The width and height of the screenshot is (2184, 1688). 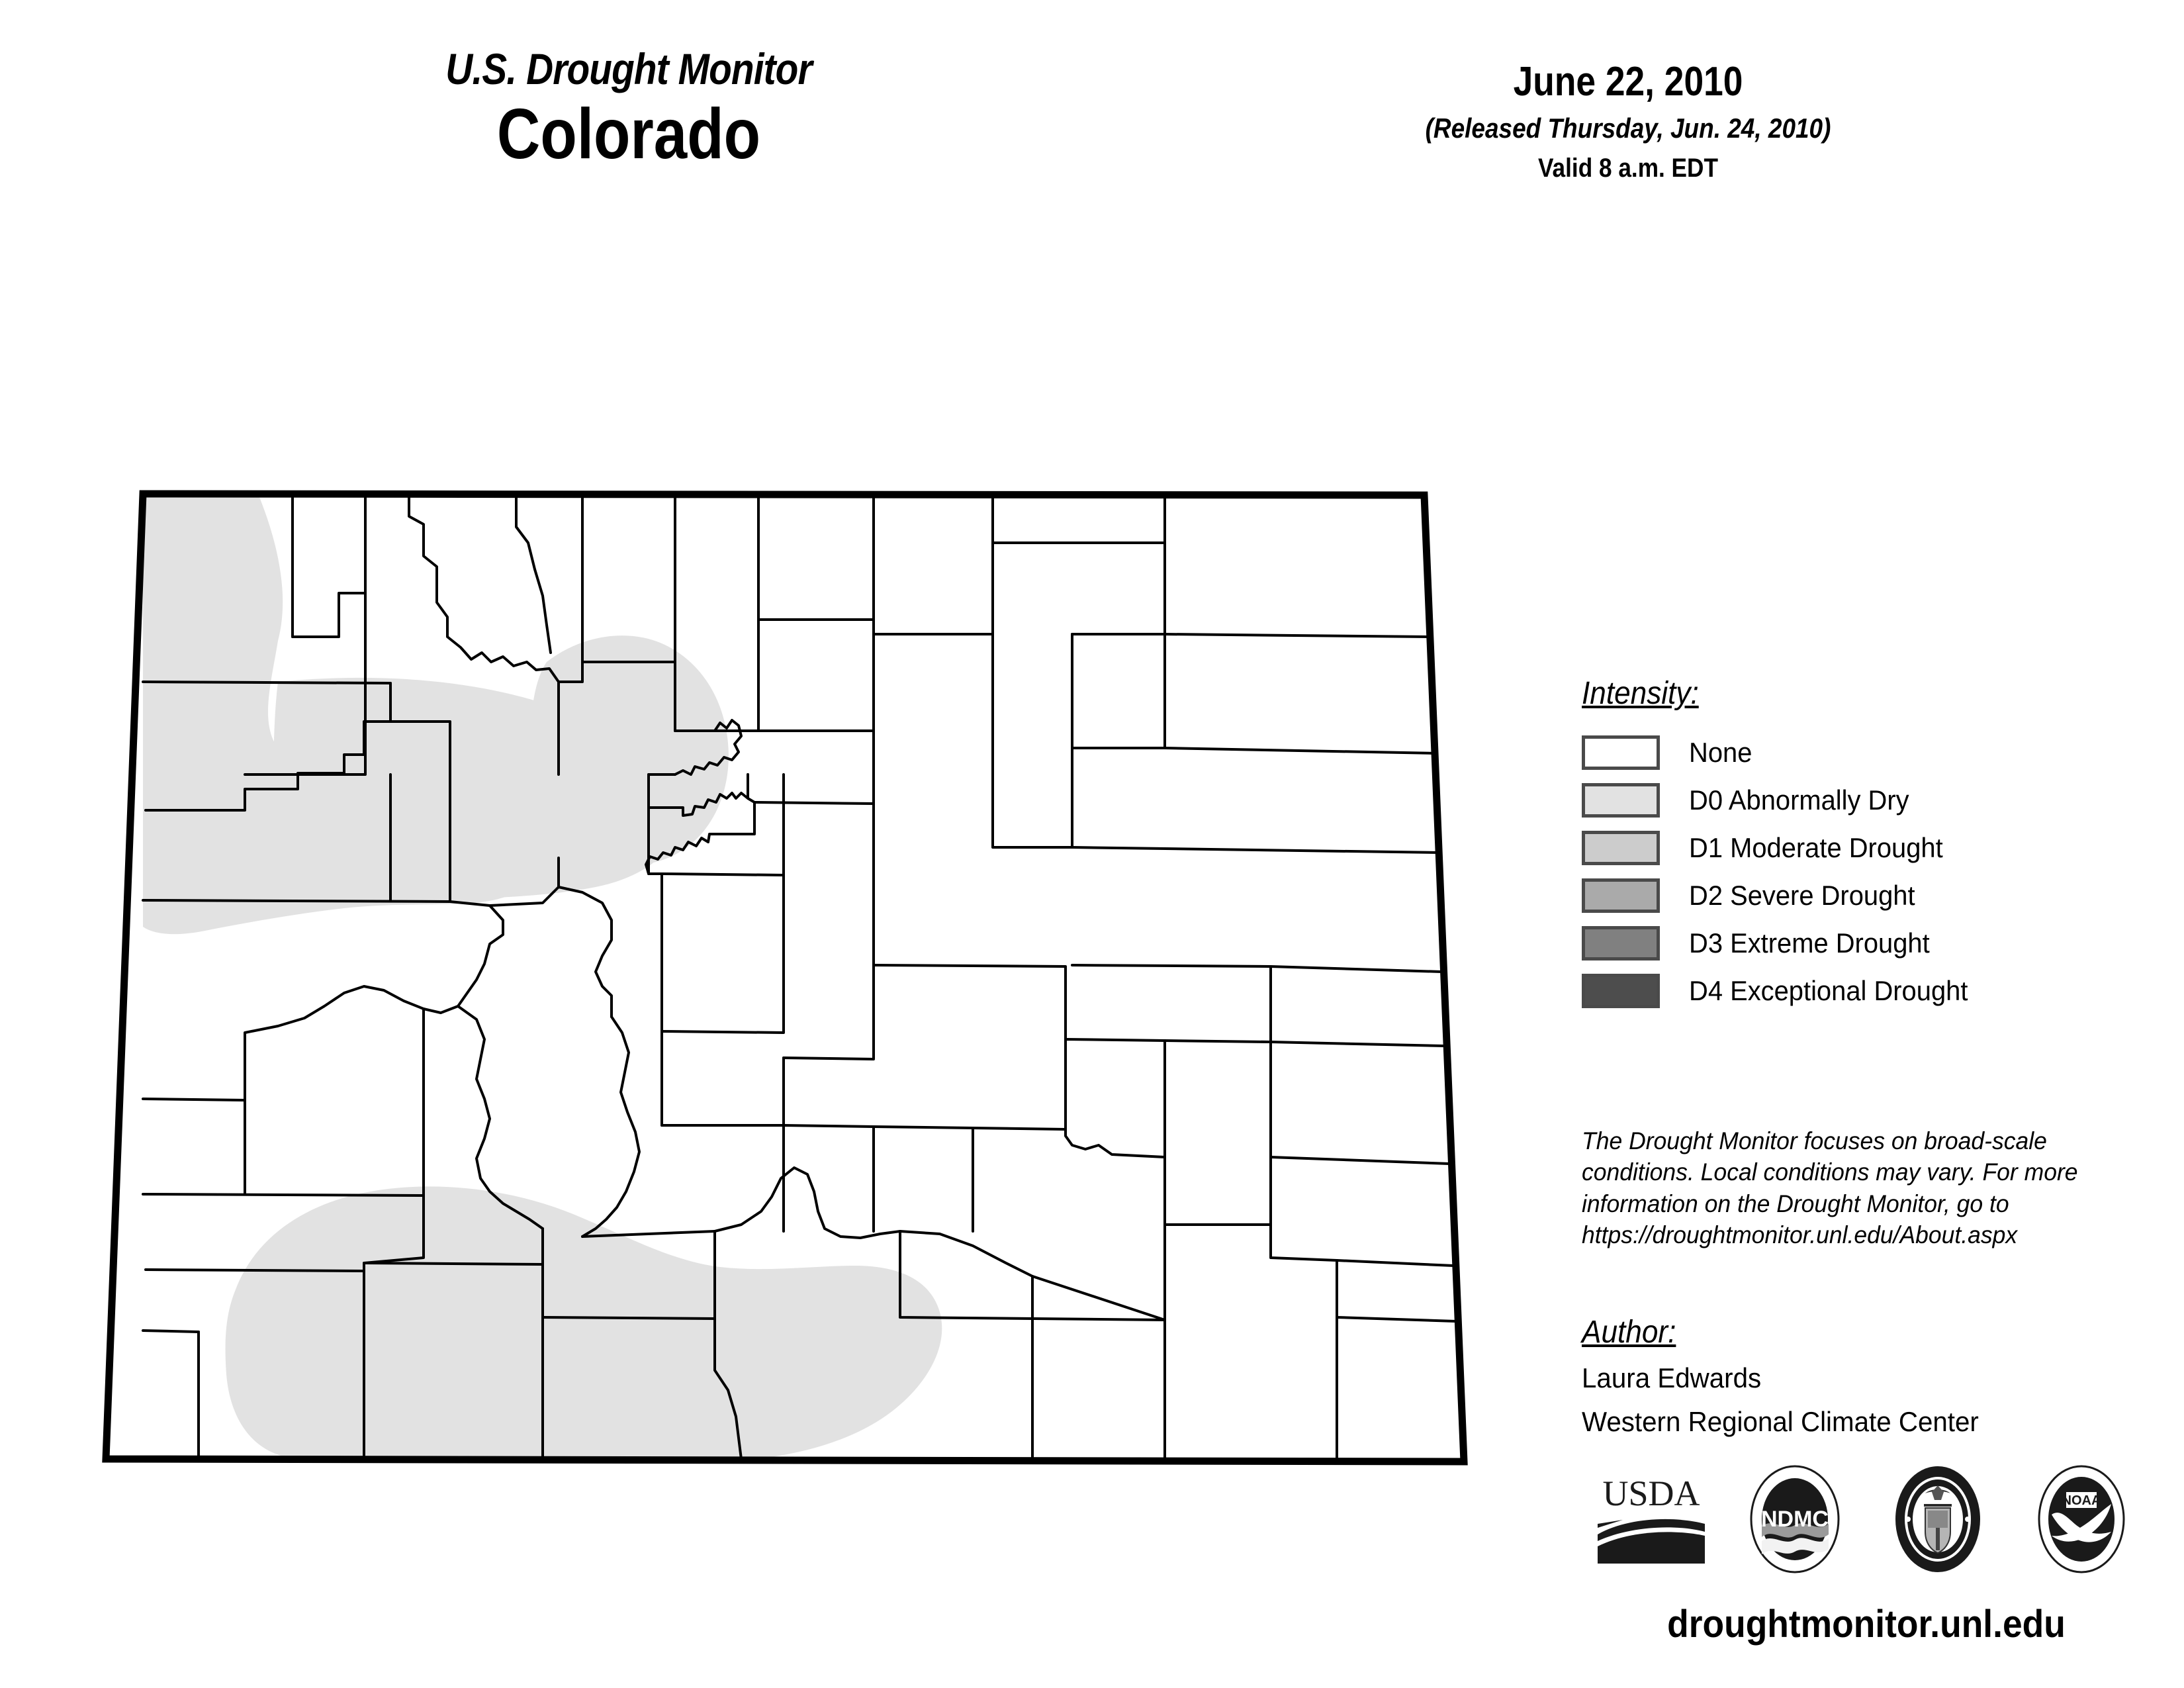 I want to click on ndmc-logo: NDMC, so click(x=1795, y=1519).